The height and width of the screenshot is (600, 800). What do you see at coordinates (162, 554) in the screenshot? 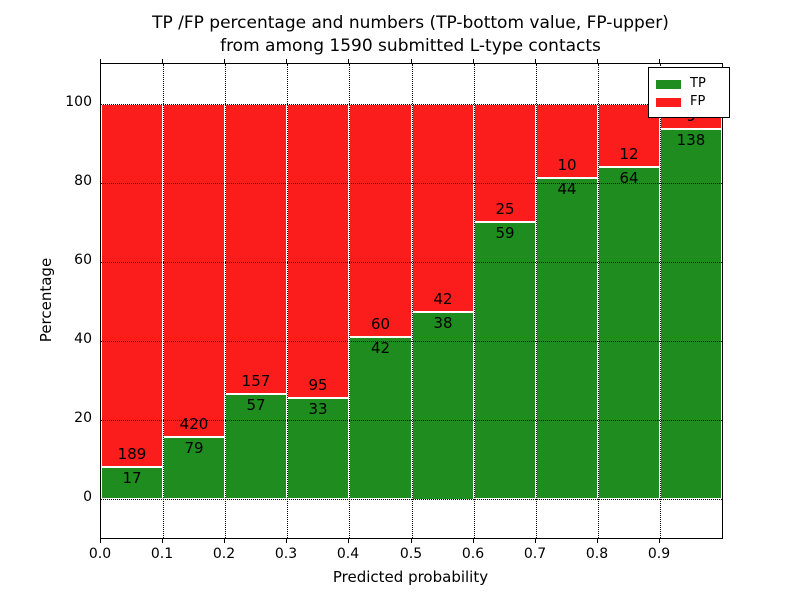
I see `x-tick-label: 0.1` at bounding box center [162, 554].